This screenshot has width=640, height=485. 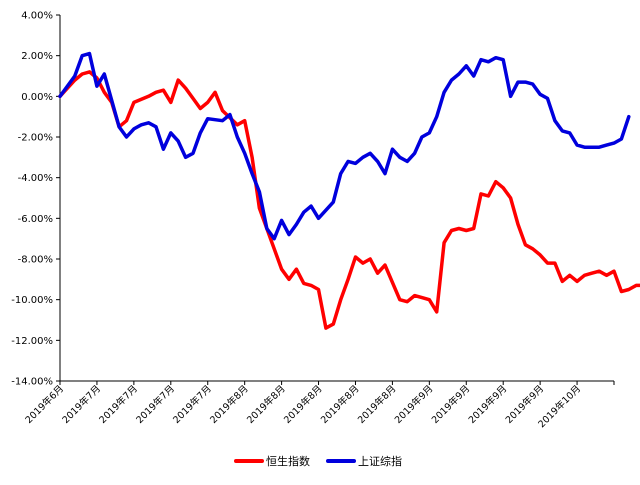 I want to click on y-tick-label: 2.00%, so click(x=37, y=56).